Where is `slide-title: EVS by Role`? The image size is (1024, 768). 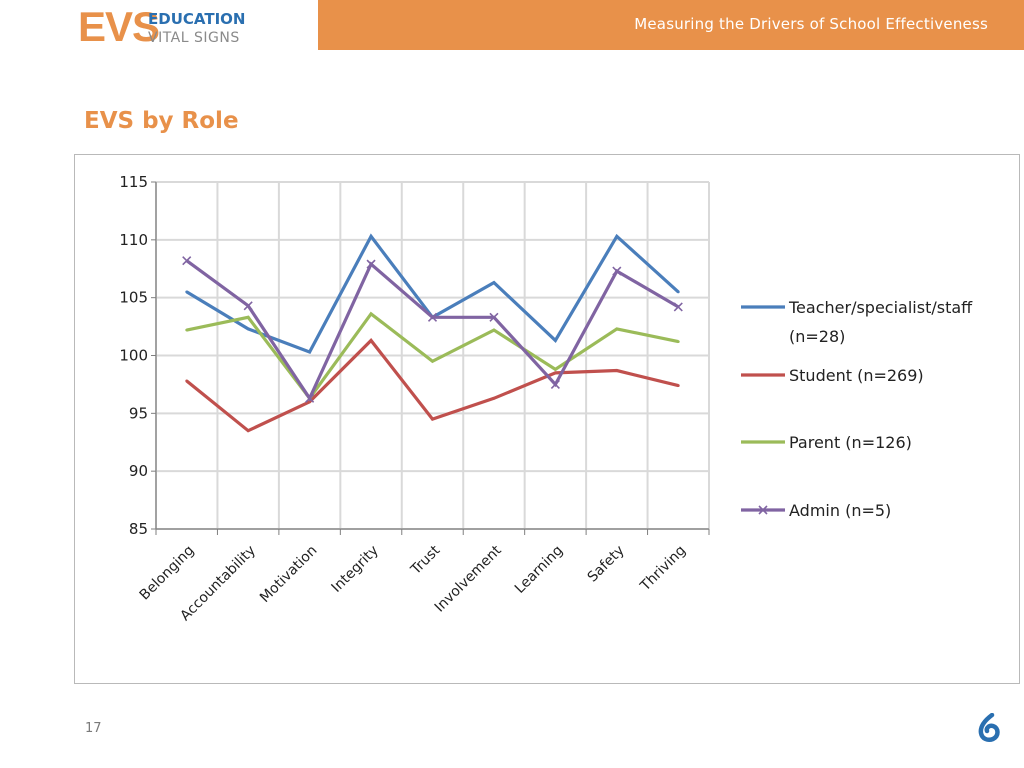
slide-title: EVS by Role is located at coordinates (161, 121).